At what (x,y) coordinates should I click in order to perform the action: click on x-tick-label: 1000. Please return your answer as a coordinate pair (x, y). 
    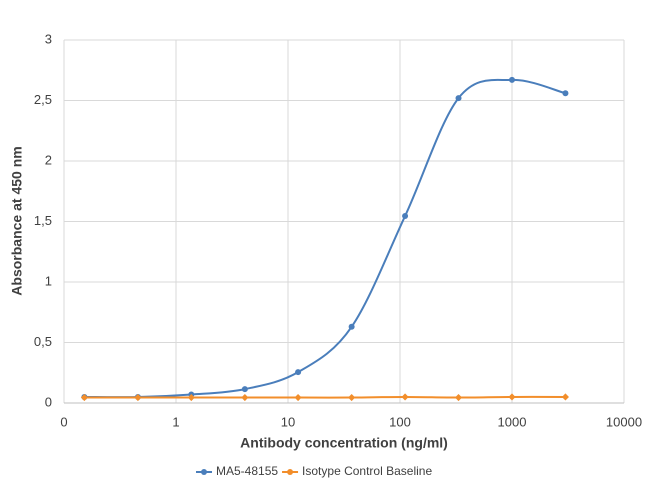
    Looking at the image, I should click on (512, 421).